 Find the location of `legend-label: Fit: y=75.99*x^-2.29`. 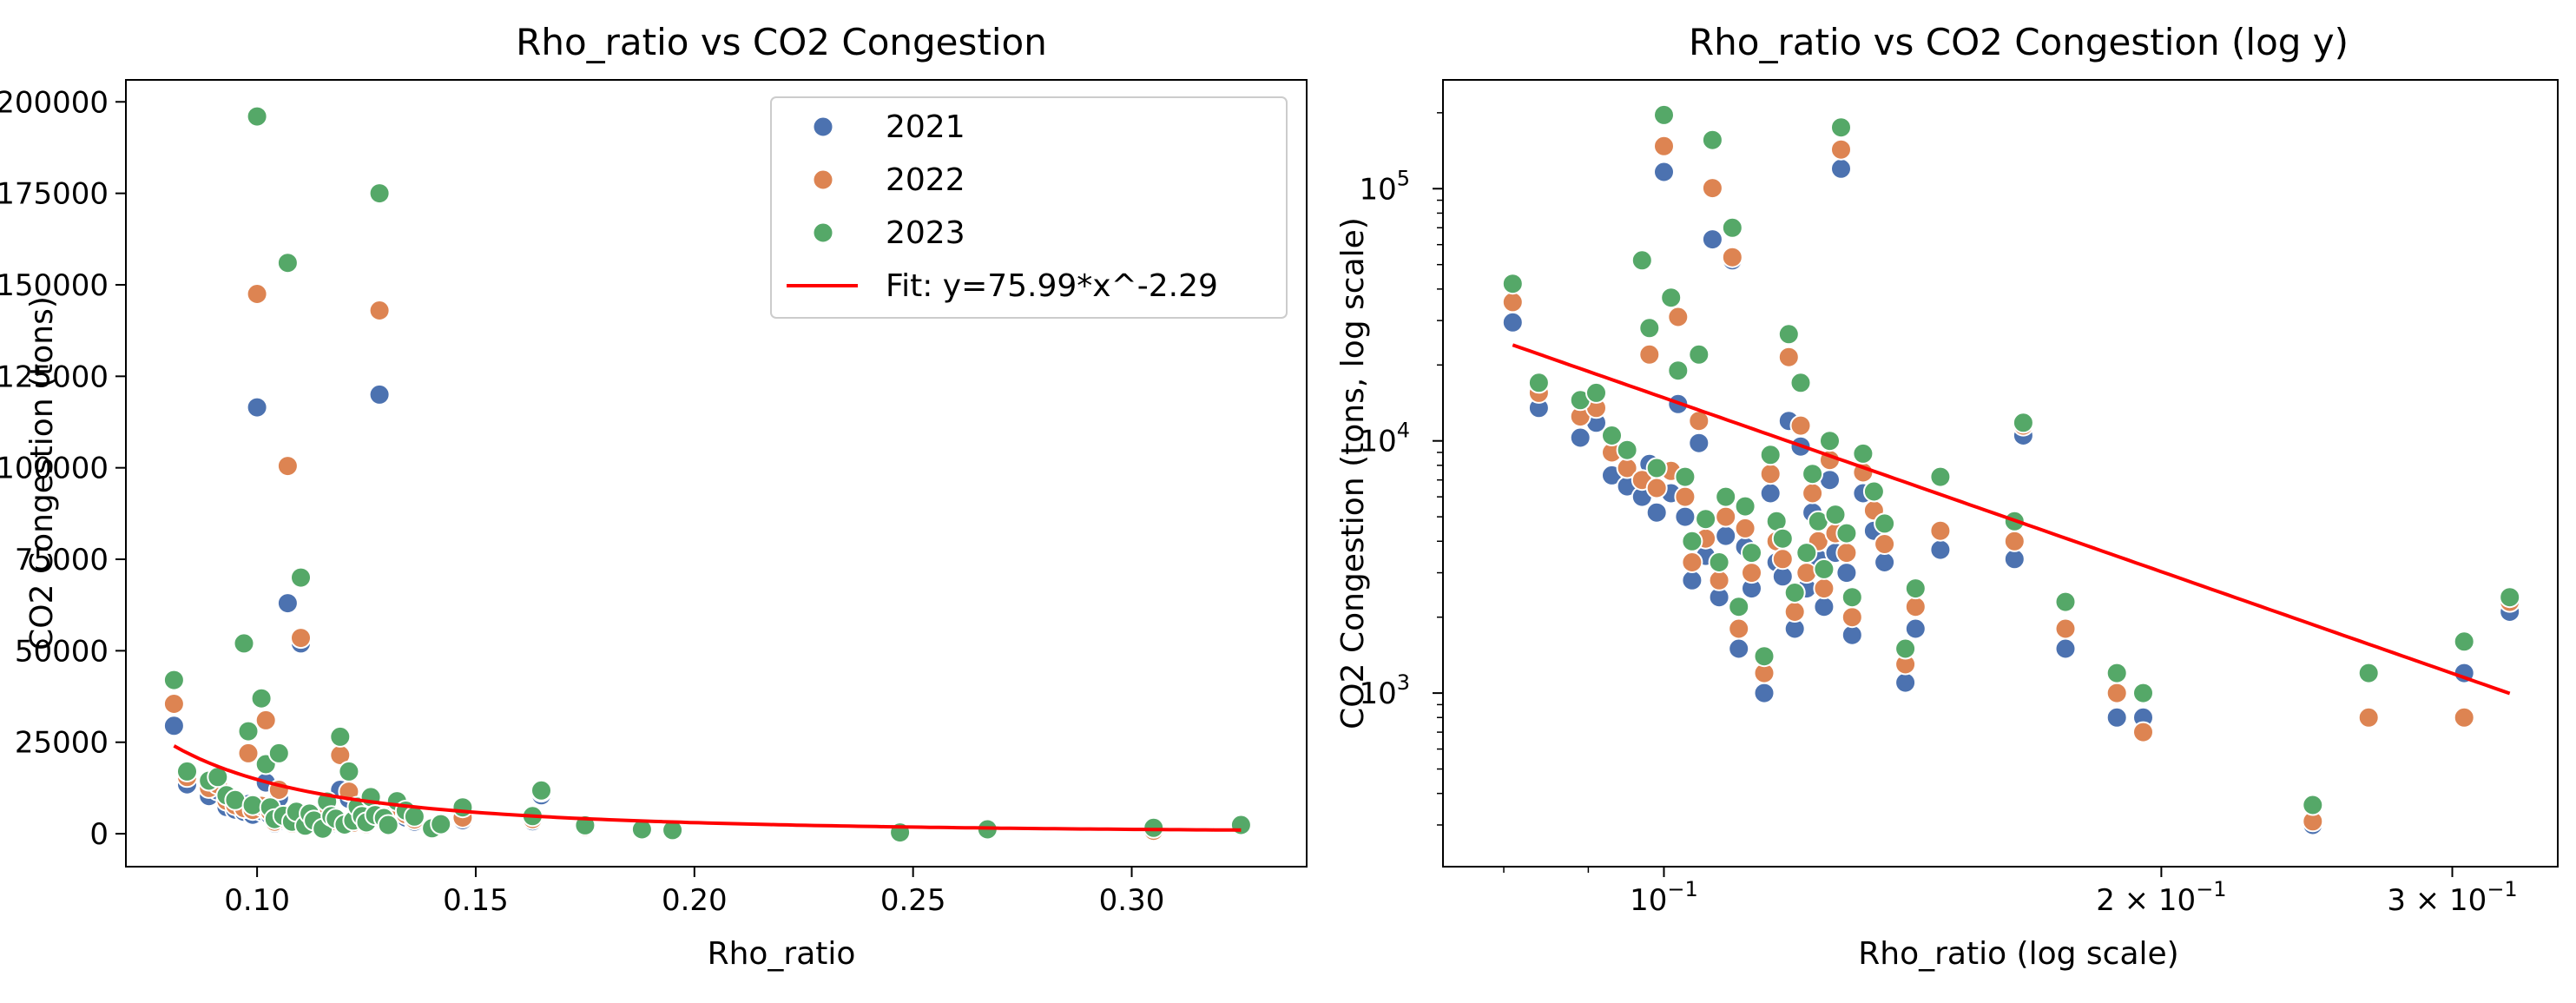

legend-label: Fit: y=75.99*x^-2.29 is located at coordinates (1052, 286).